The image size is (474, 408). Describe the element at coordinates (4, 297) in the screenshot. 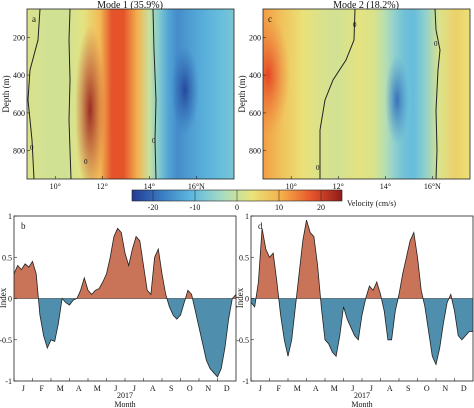

I see `panel-b-ylabel: Index` at that location.